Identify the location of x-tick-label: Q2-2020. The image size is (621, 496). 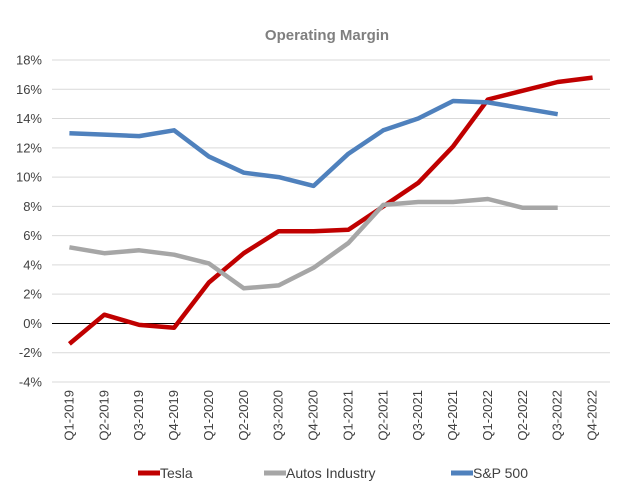
(243, 415).